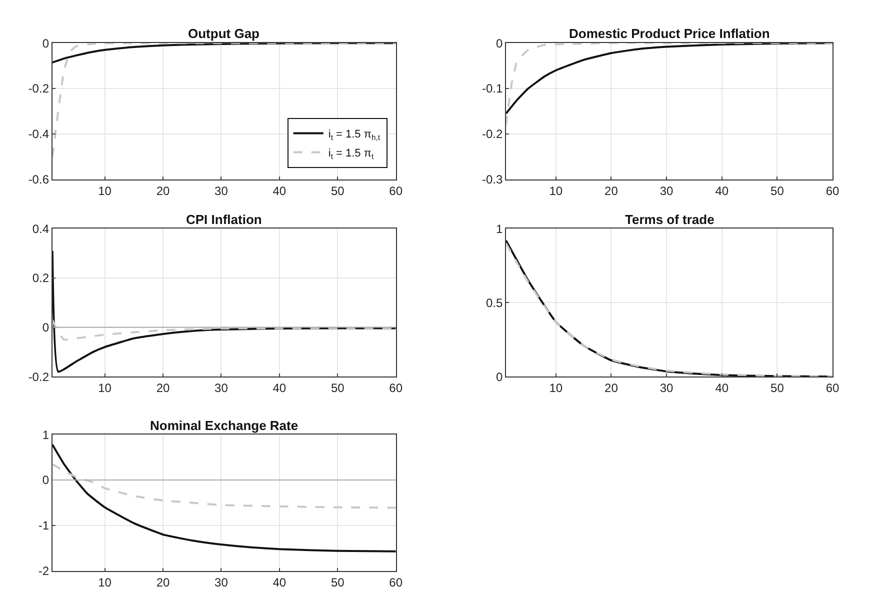 Image resolution: width=875 pixels, height=614 pixels. Describe the element at coordinates (41, 229) in the screenshot. I see `y-tick-label: 0.4` at that location.